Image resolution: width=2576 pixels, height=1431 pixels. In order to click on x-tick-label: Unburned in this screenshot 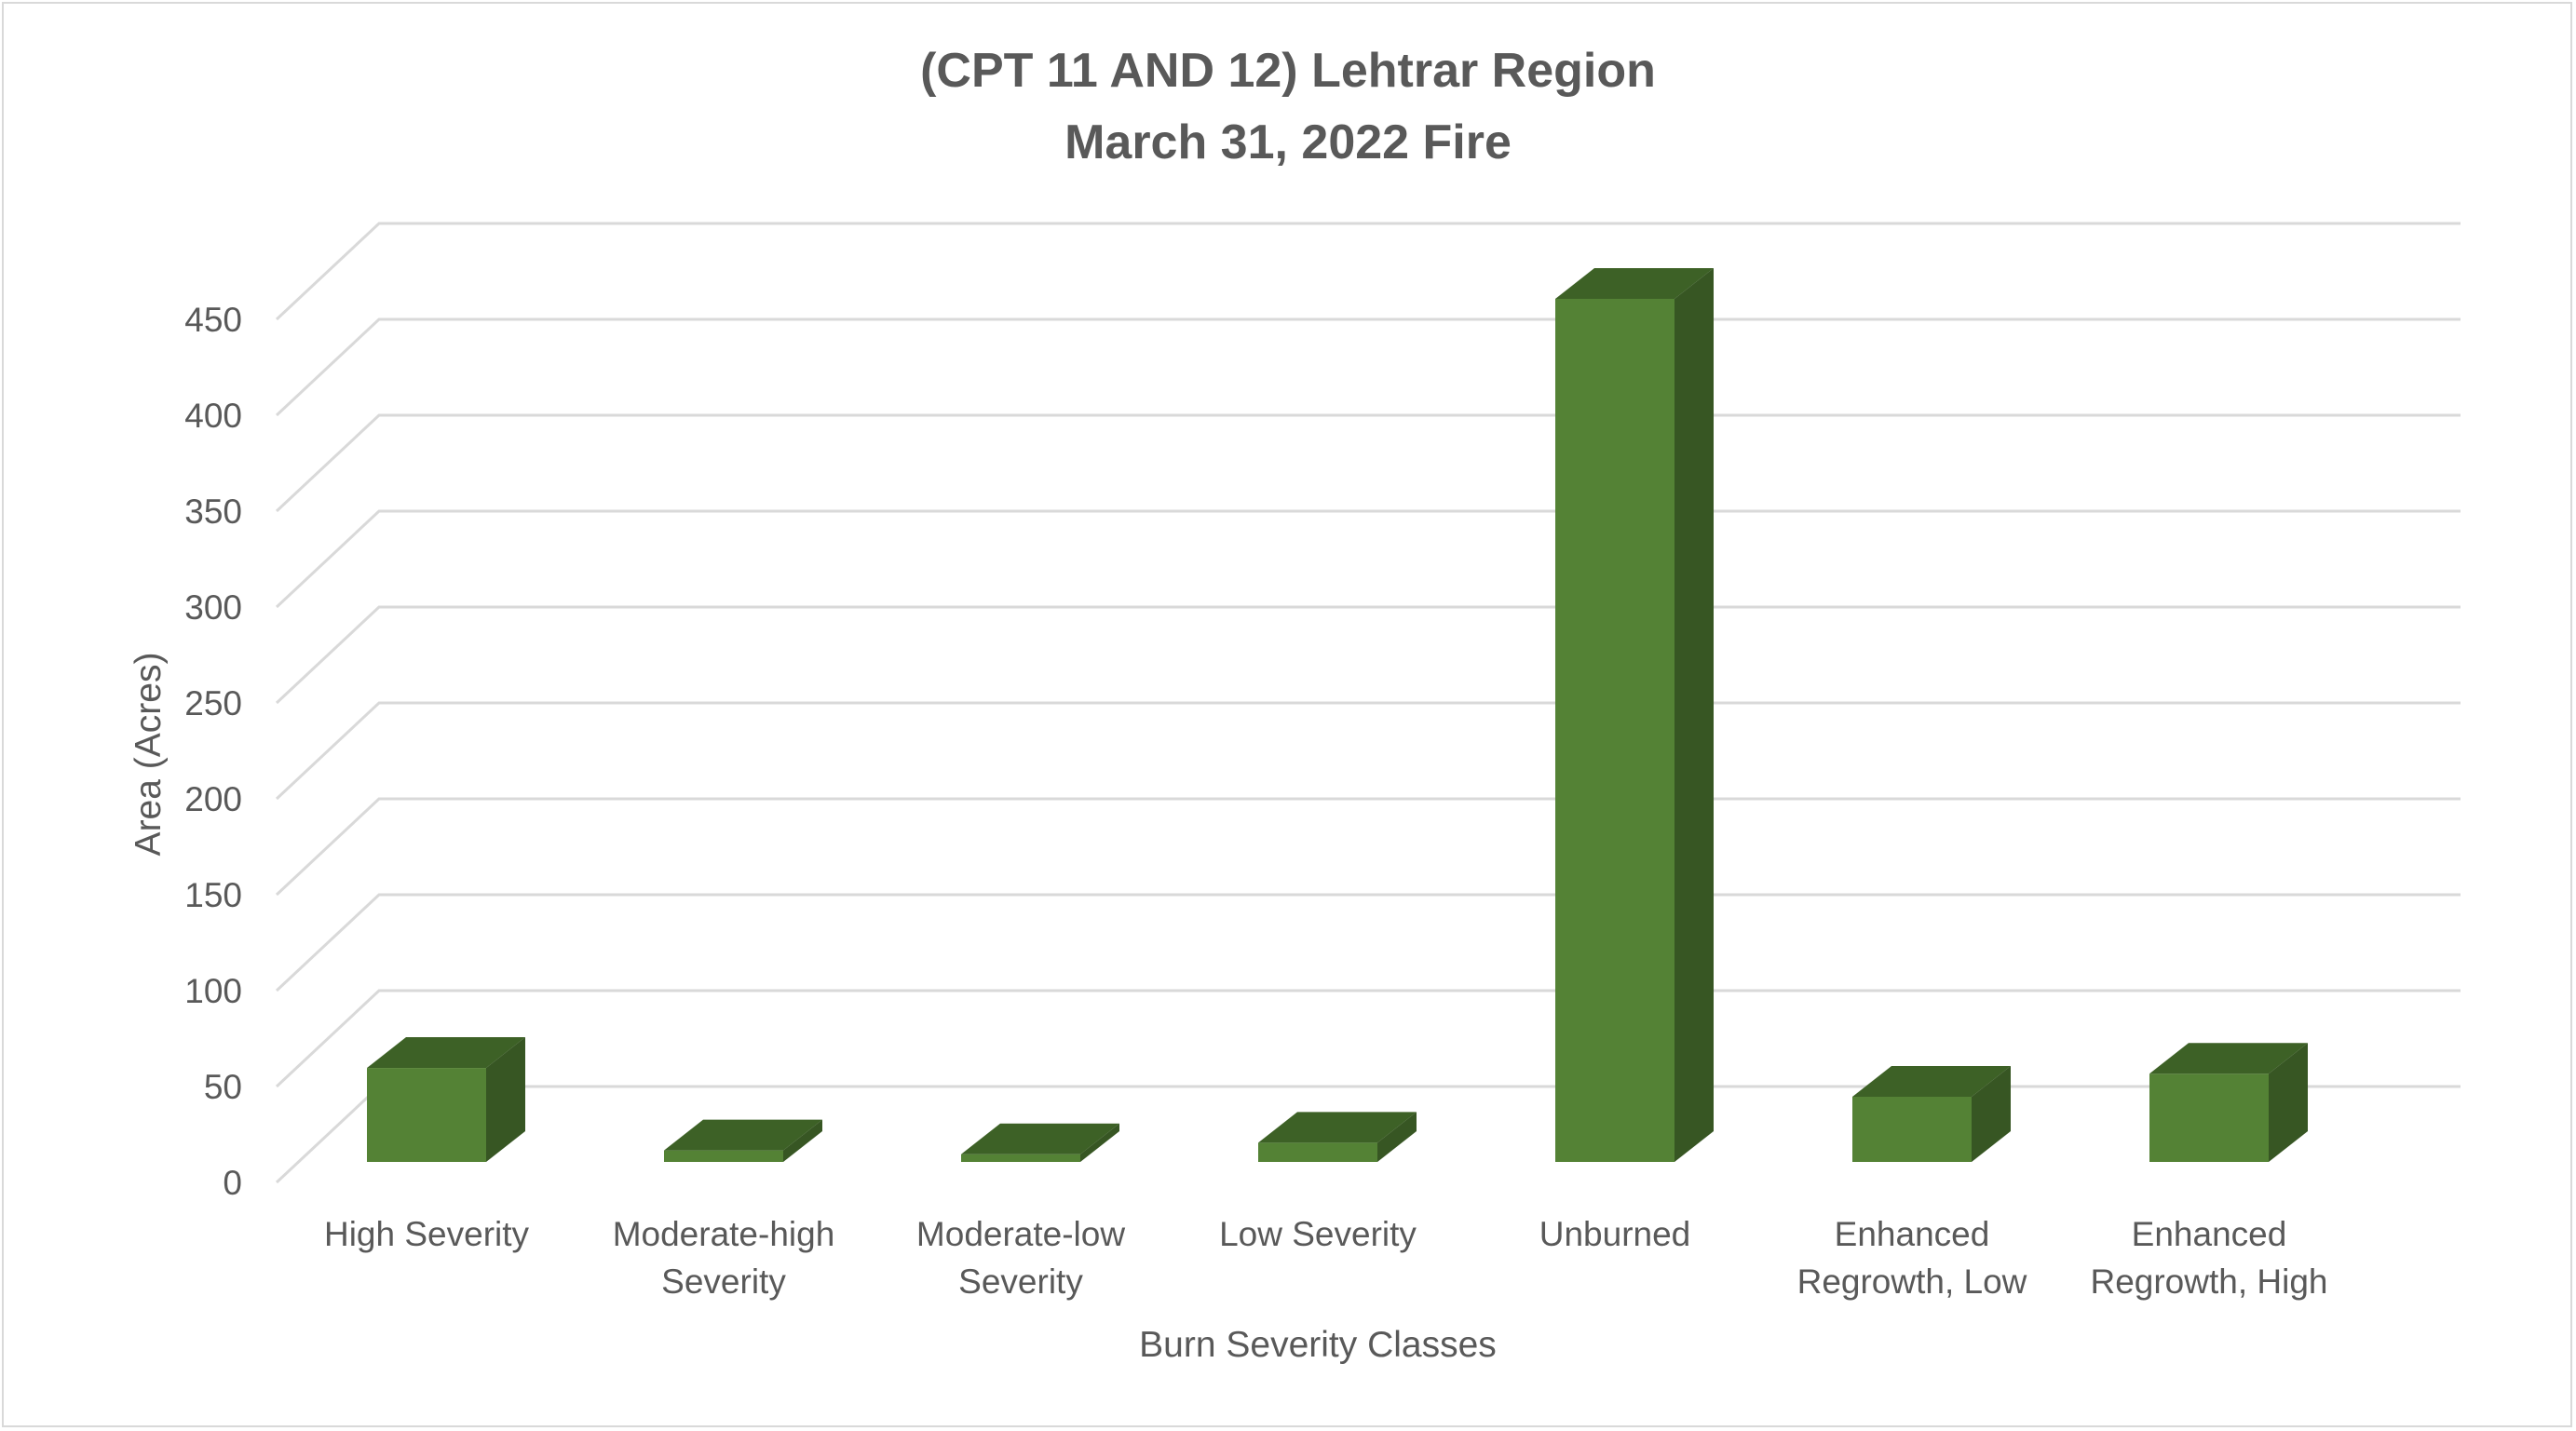, I will do `click(1615, 1234)`.